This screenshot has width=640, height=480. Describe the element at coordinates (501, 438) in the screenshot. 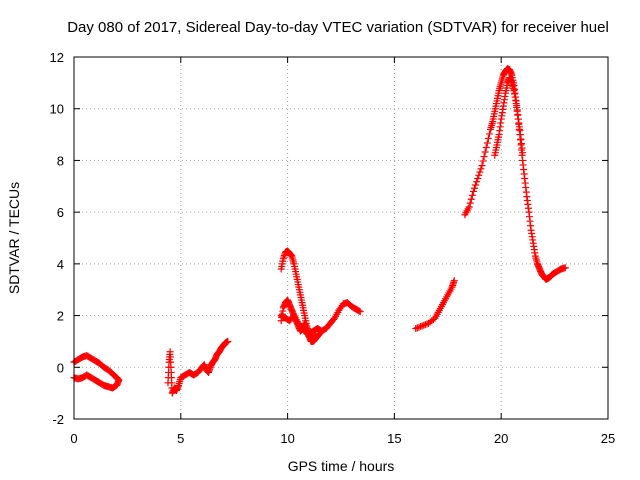

I see `x-tick-label: 20` at that location.